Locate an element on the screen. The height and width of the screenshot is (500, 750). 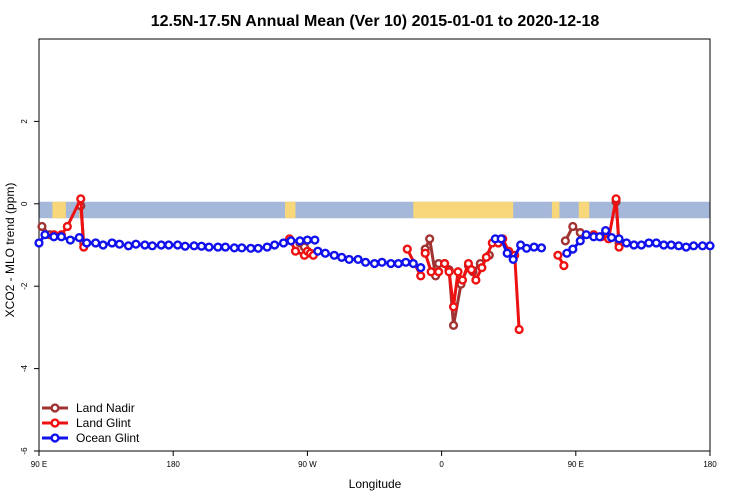
y-tick-label: -6 is located at coordinates (24, 451).